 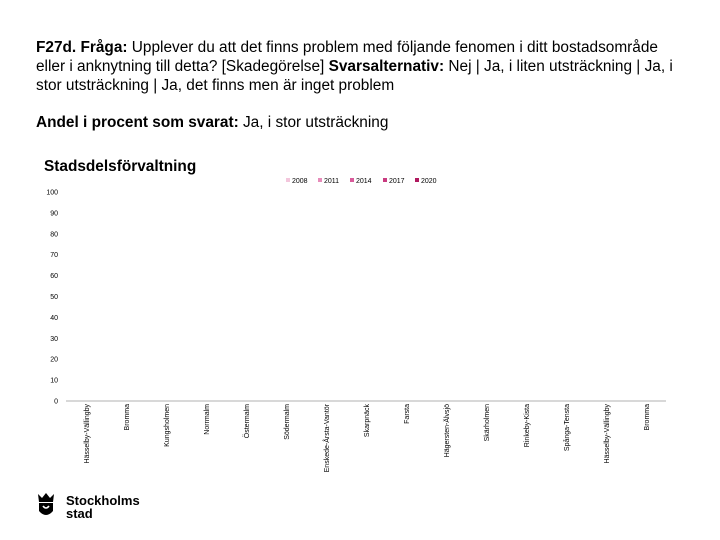 I want to click on subheading-prefix: Andel i procent som svarat:, so click(x=137, y=122).